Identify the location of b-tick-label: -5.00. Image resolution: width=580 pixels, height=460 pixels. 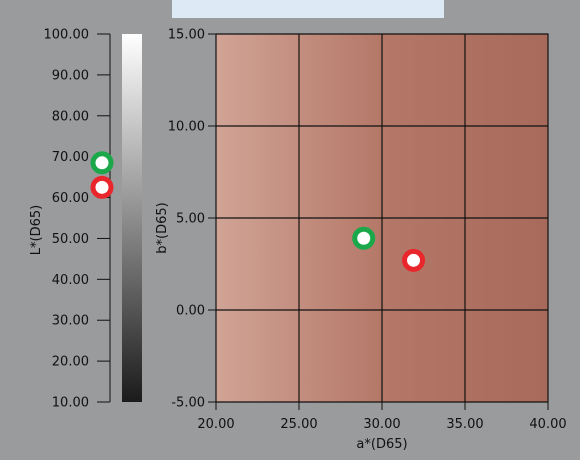
(188, 403).